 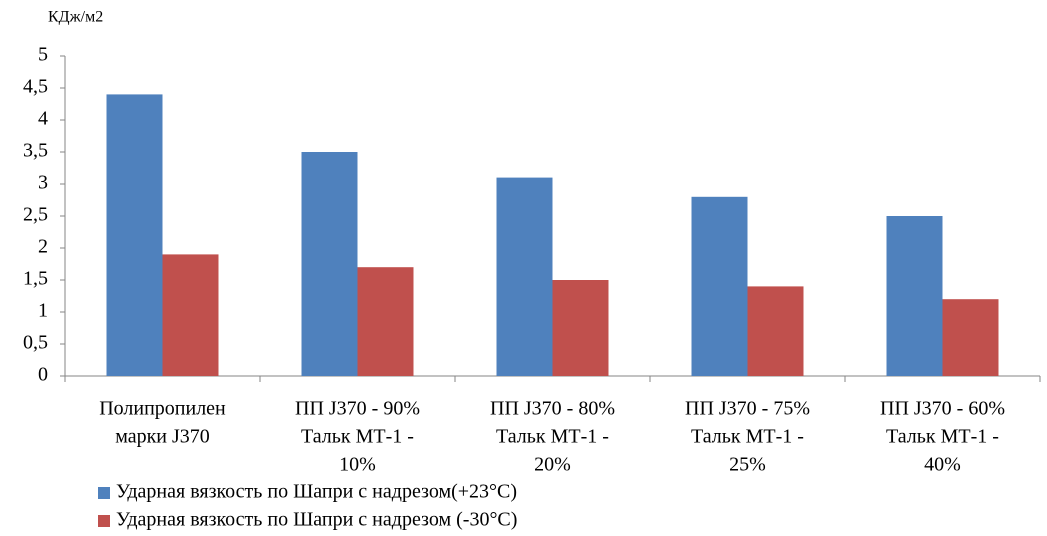 I want to click on y-tick-label: 3, so click(x=43, y=183).